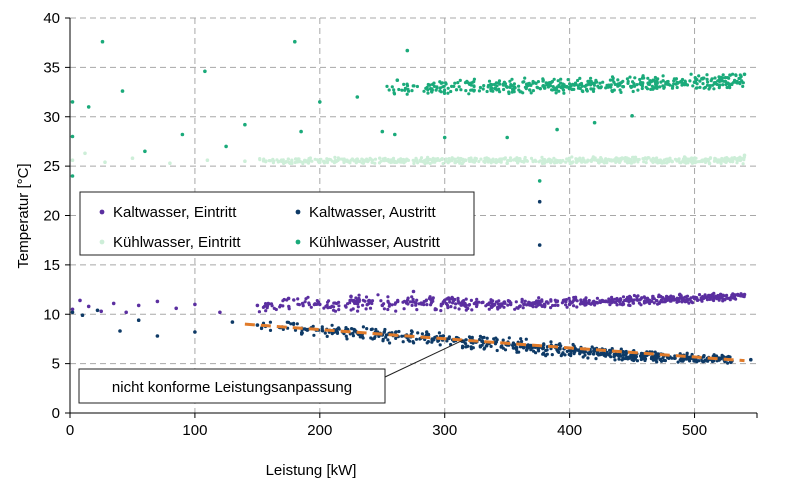  What do you see at coordinates (56, 364) in the screenshot?
I see `y-tick-label: 5` at bounding box center [56, 364].